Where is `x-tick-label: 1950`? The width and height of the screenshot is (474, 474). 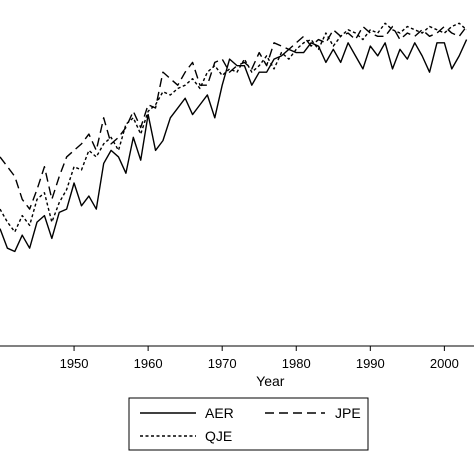
x-tick-label: 1950 is located at coordinates (74, 363).